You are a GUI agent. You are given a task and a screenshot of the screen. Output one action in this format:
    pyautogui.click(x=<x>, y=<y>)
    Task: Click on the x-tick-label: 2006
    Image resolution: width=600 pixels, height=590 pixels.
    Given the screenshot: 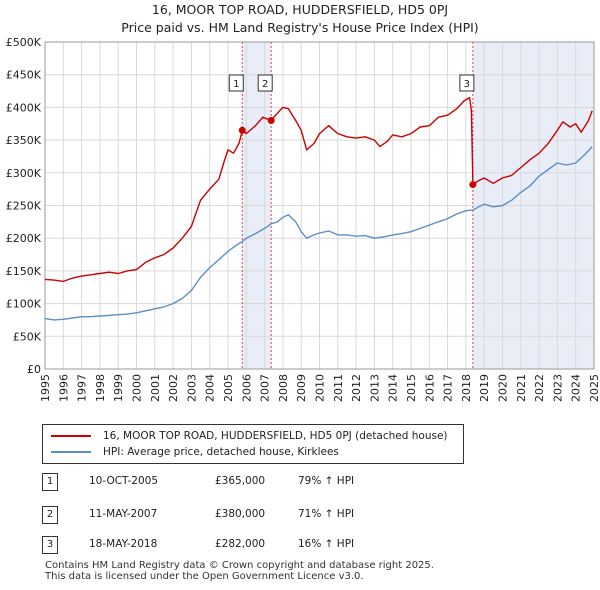 What is the action you would take?
    pyautogui.click(x=246, y=388)
    